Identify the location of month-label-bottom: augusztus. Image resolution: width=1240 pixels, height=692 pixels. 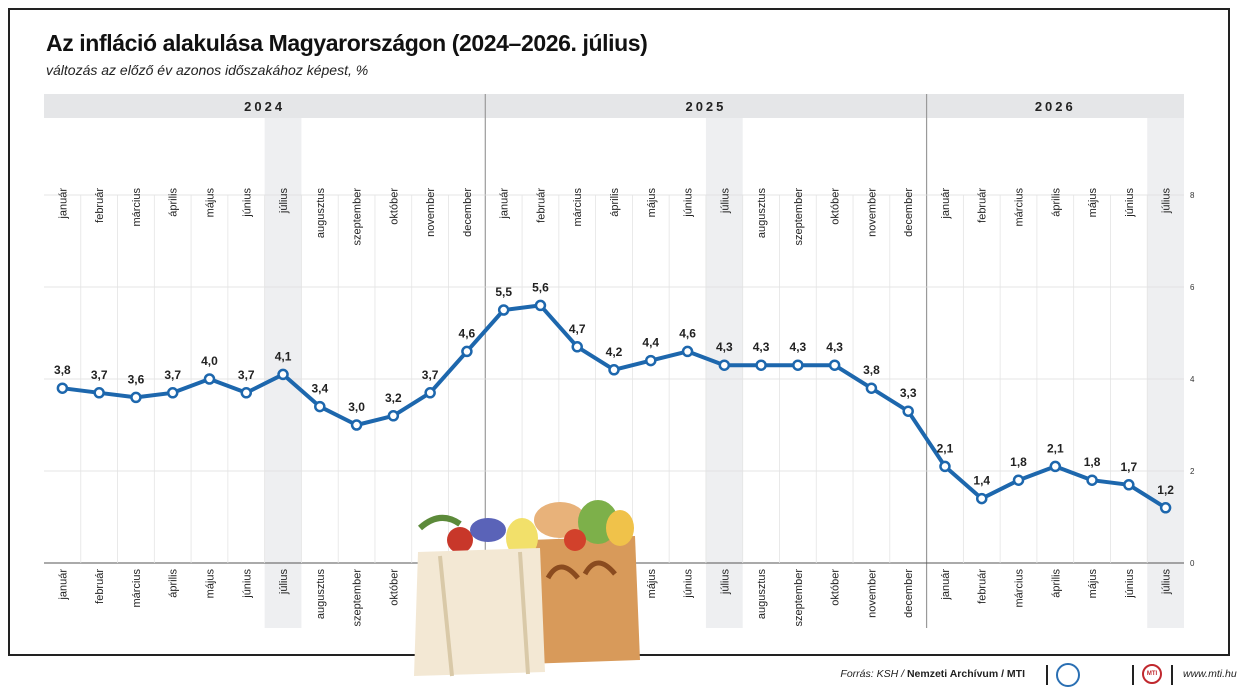
(321, 594).